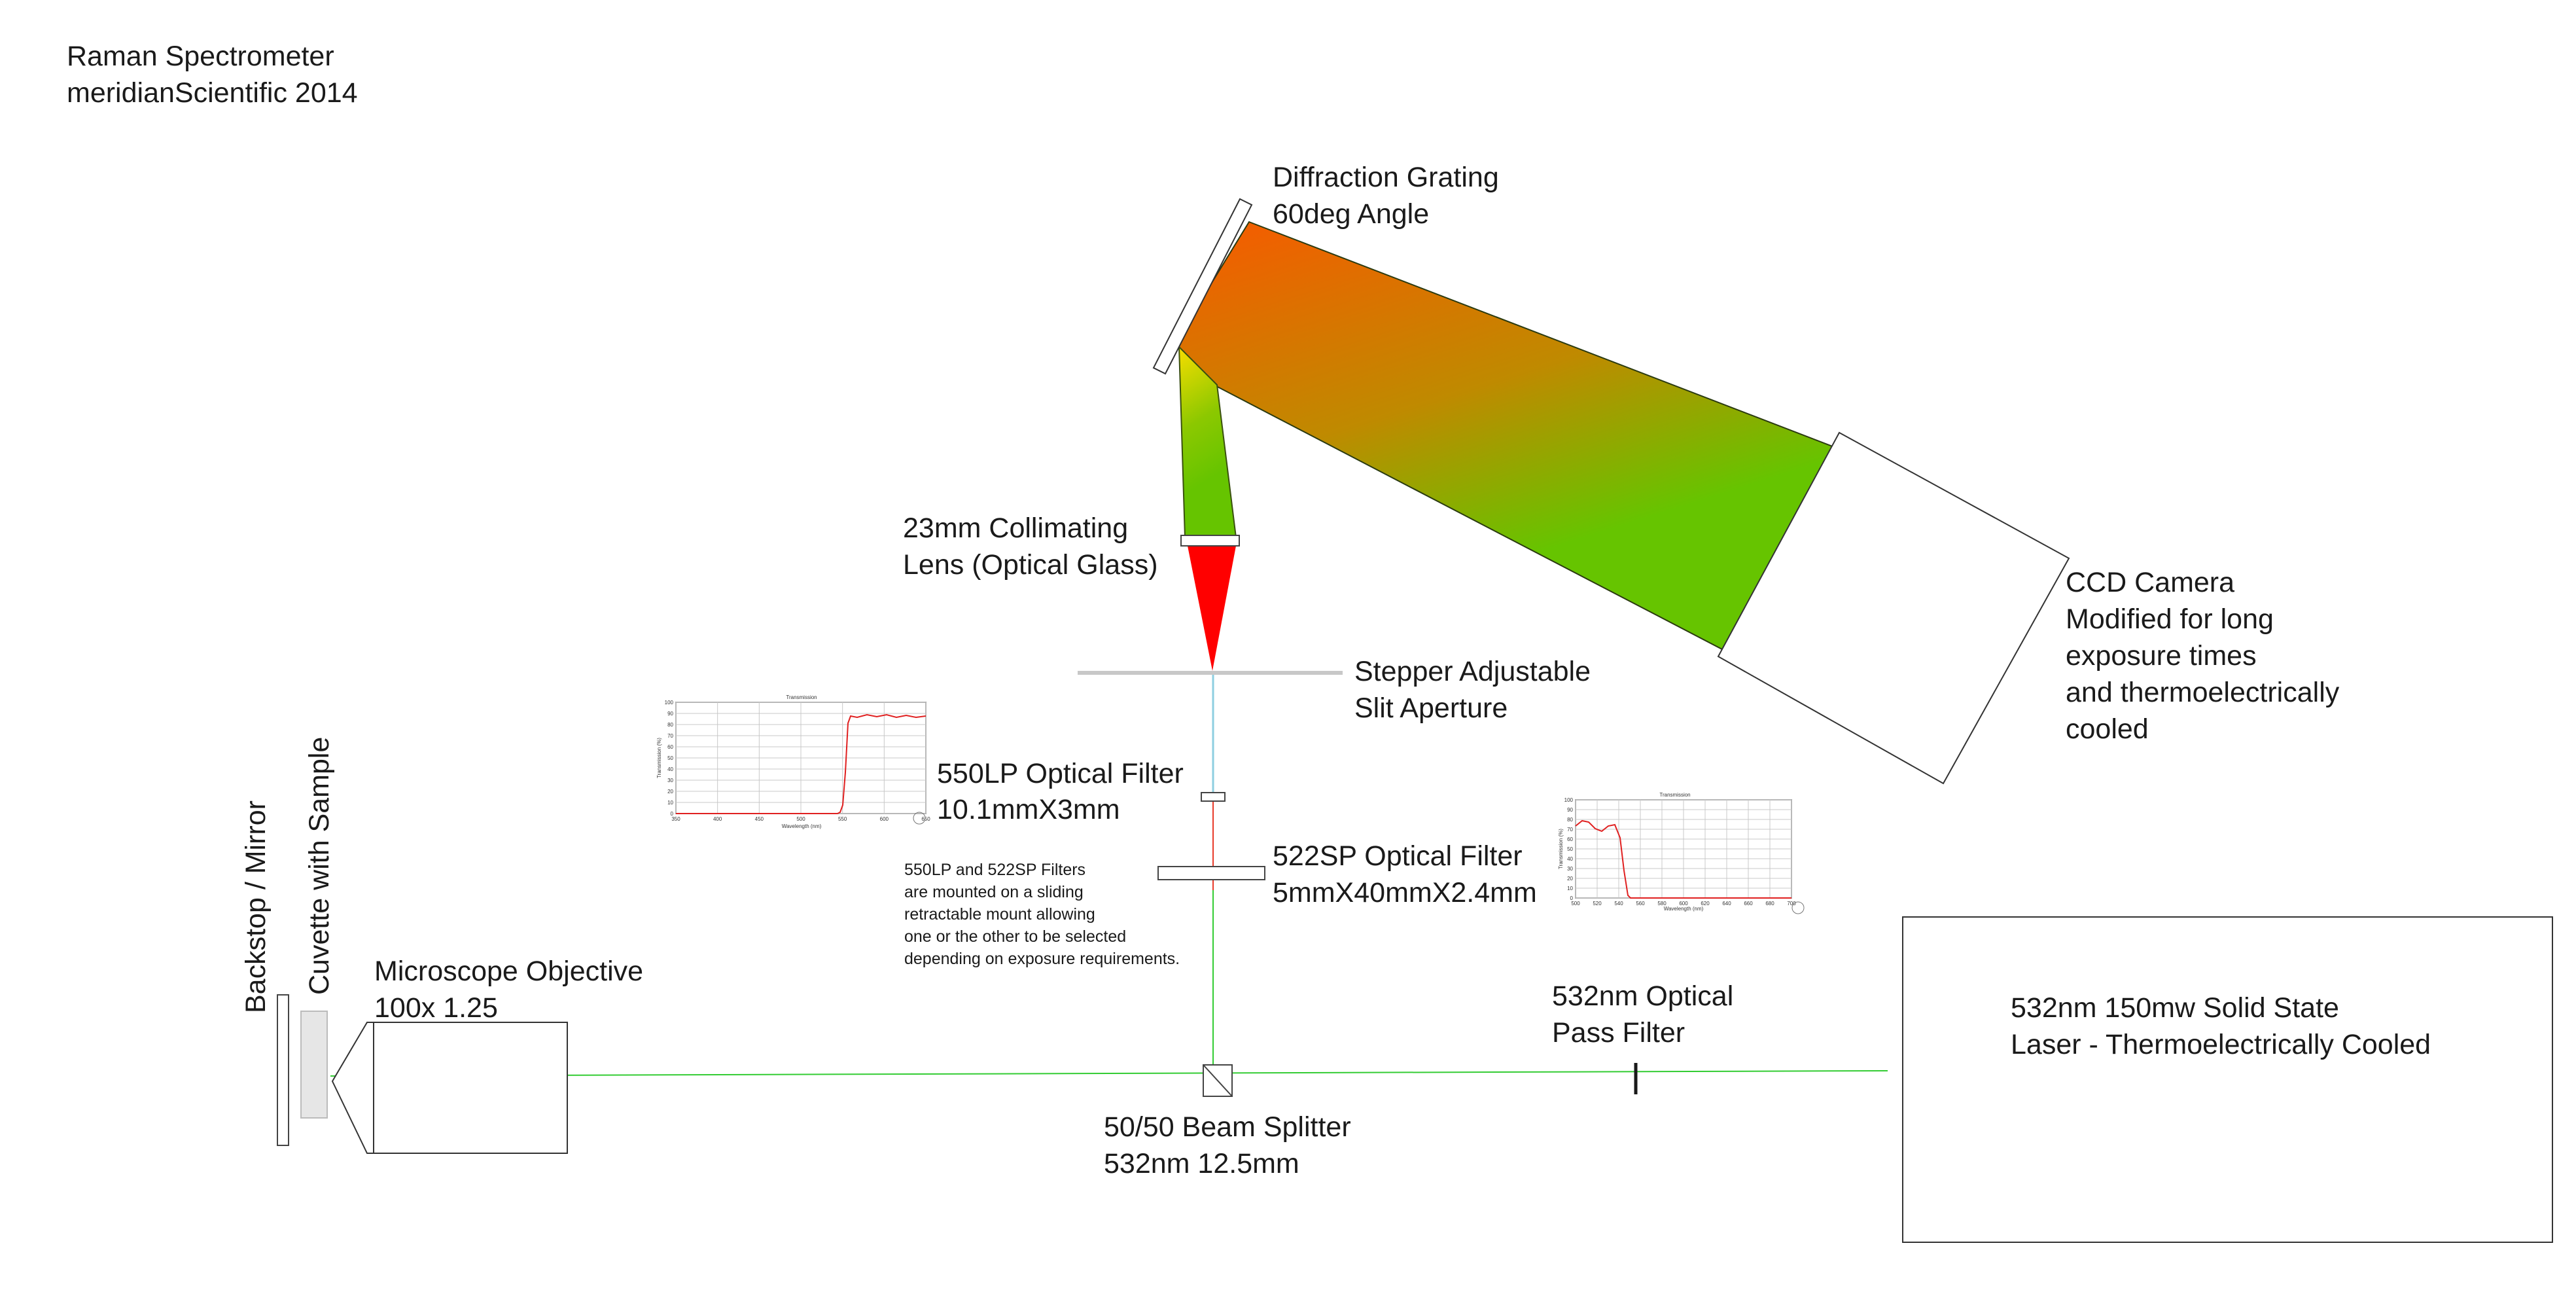  What do you see at coordinates (1060, 773) in the screenshot?
I see `lp-filter-label-line1: 550LP Optical Filter` at bounding box center [1060, 773].